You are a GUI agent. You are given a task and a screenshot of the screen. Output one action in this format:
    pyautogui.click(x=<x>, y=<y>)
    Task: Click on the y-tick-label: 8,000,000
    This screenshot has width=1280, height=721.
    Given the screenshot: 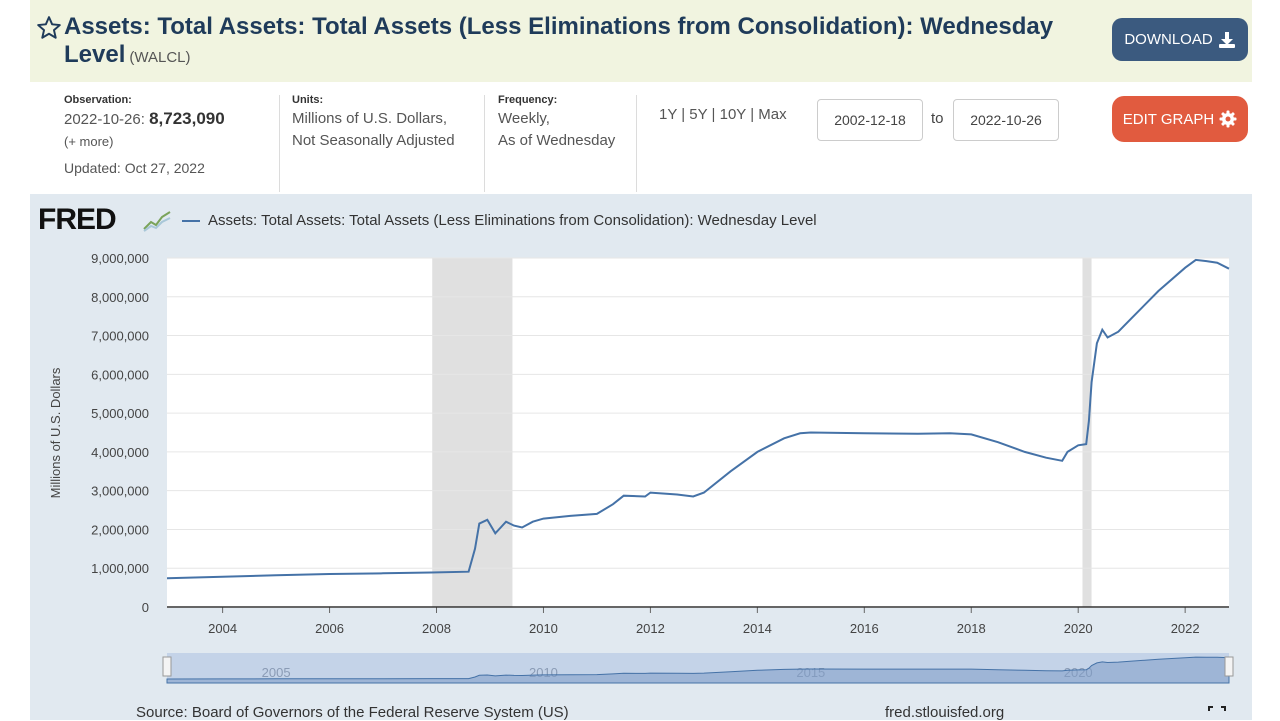 What is the action you would take?
    pyautogui.click(x=120, y=297)
    